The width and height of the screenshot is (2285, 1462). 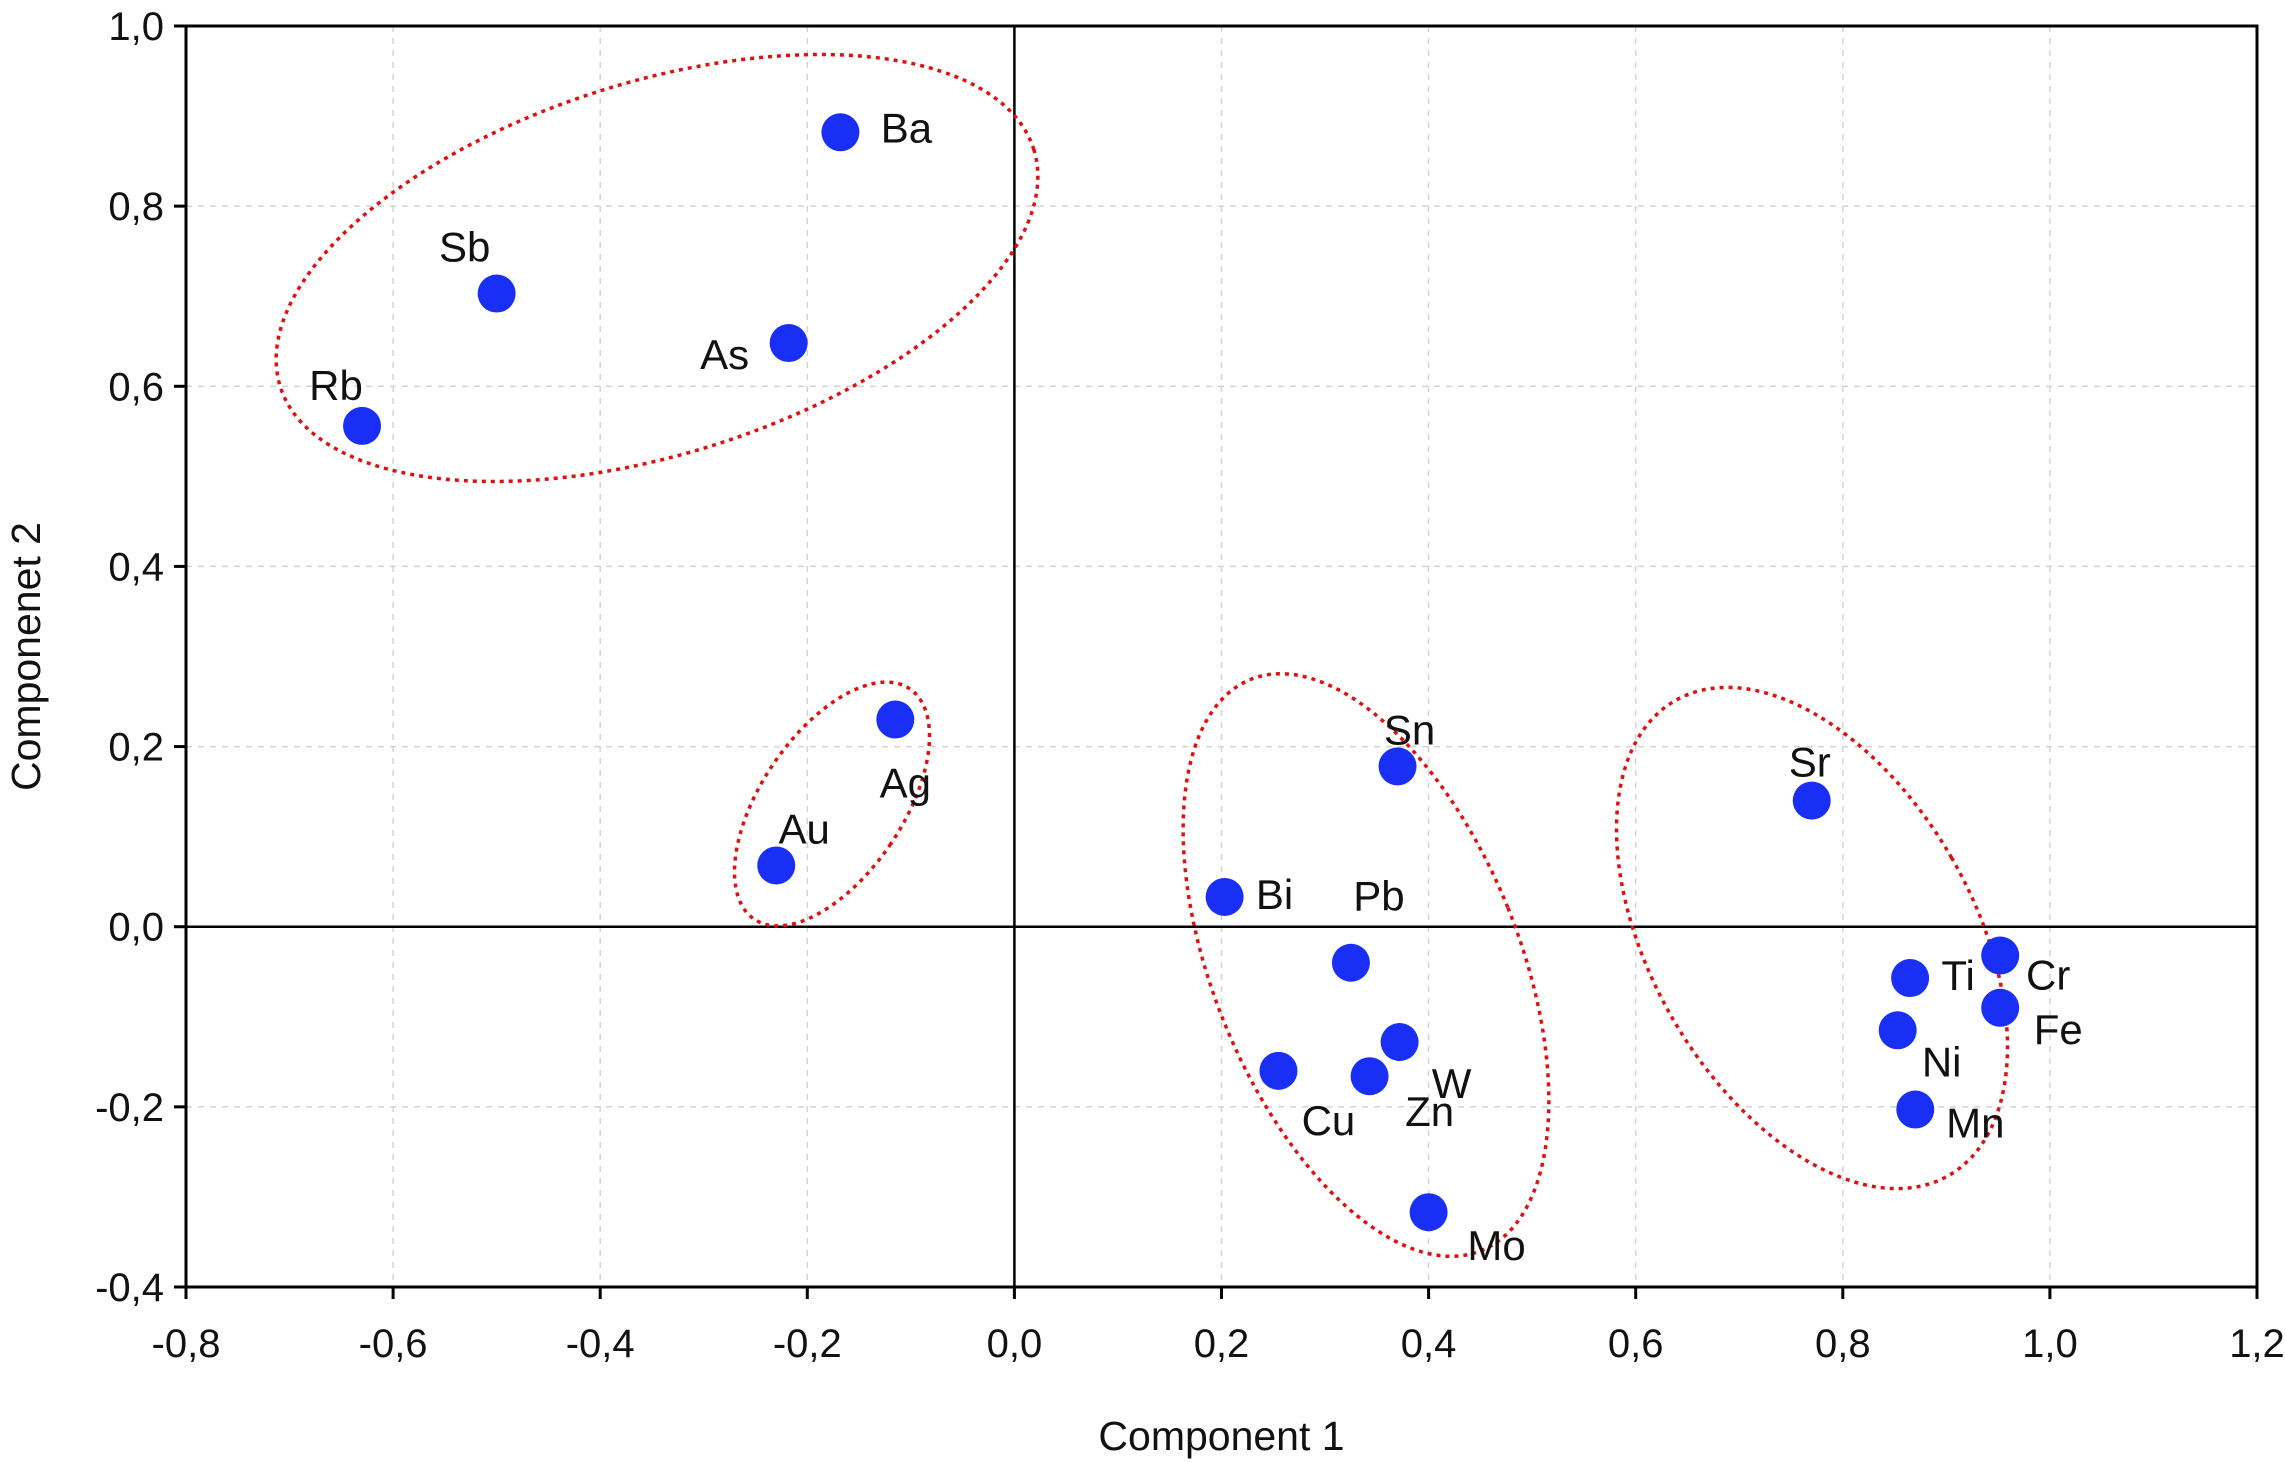 What do you see at coordinates (905, 783) in the screenshot?
I see `point-label: Ag` at bounding box center [905, 783].